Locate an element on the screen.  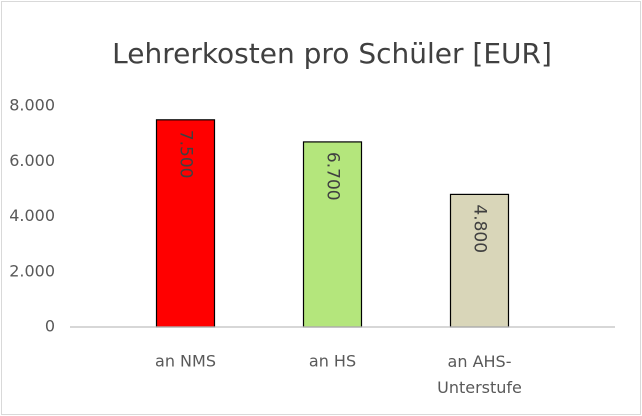
x-tick-label: an HS is located at coordinates (332, 361).